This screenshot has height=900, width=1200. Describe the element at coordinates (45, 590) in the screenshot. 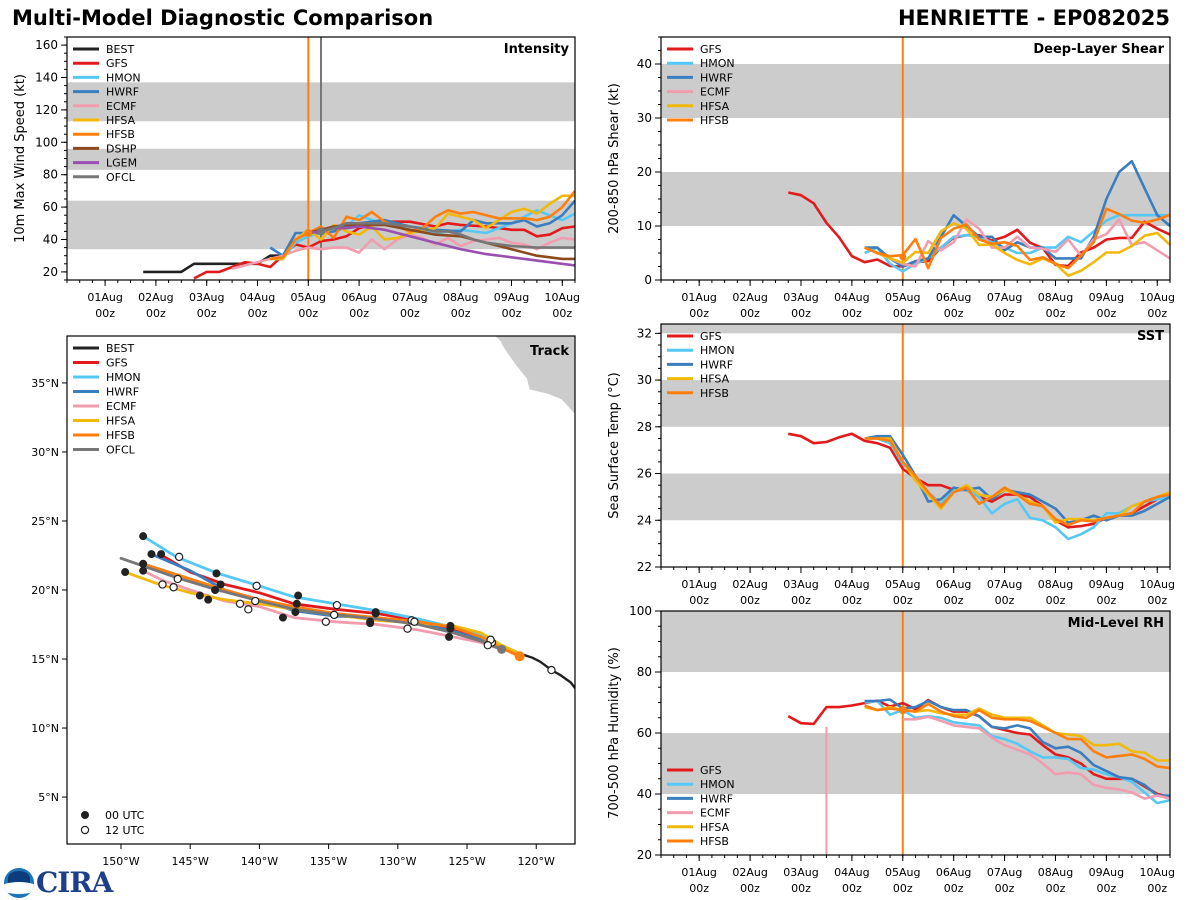

I see `lat-tick-label: 20°N` at that location.